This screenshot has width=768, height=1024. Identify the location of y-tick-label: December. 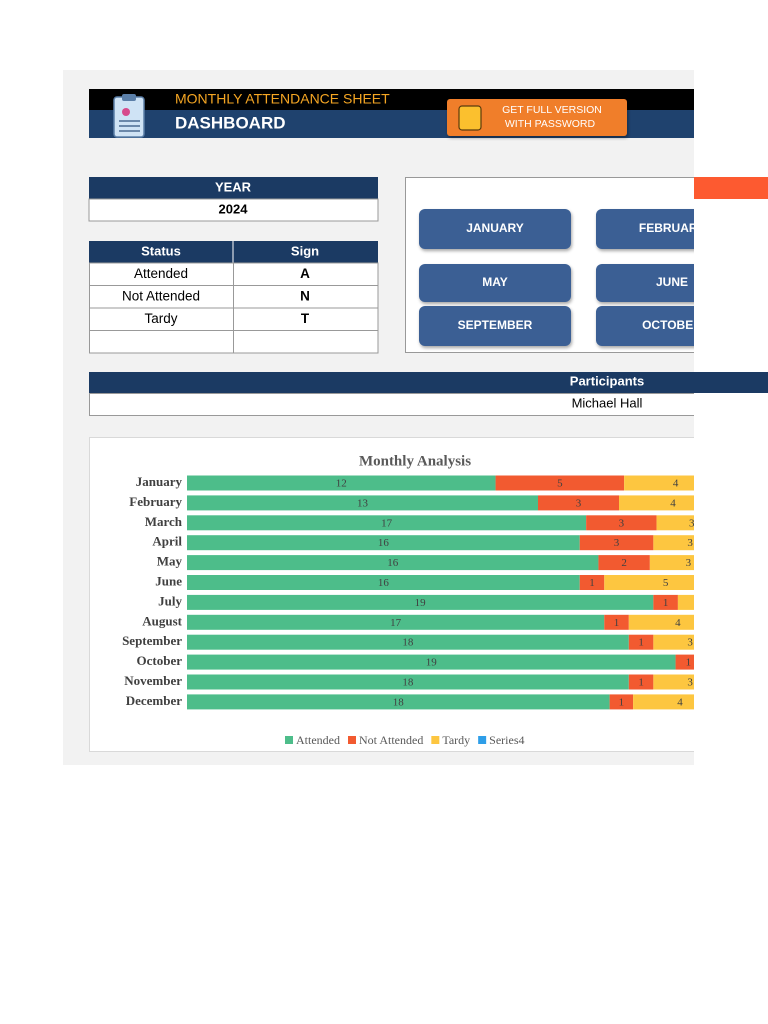
(154, 700).